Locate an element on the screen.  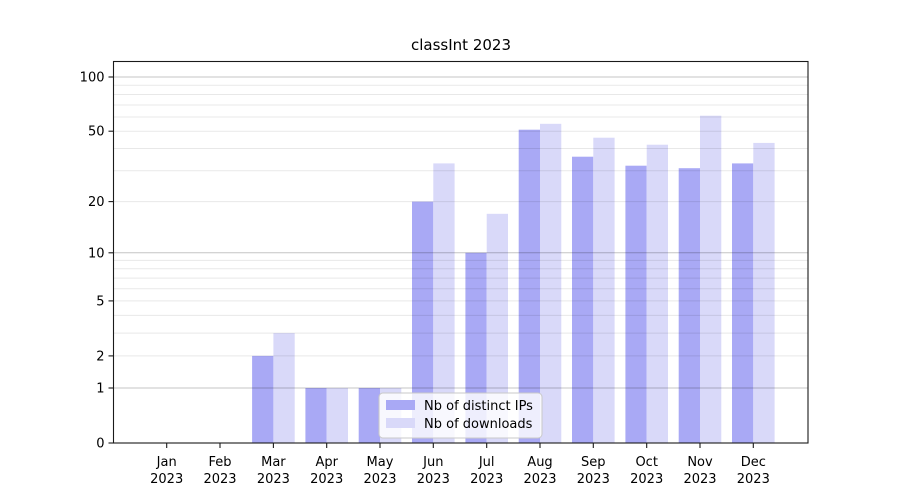
x-tick-label-month: May is located at coordinates (380, 462).